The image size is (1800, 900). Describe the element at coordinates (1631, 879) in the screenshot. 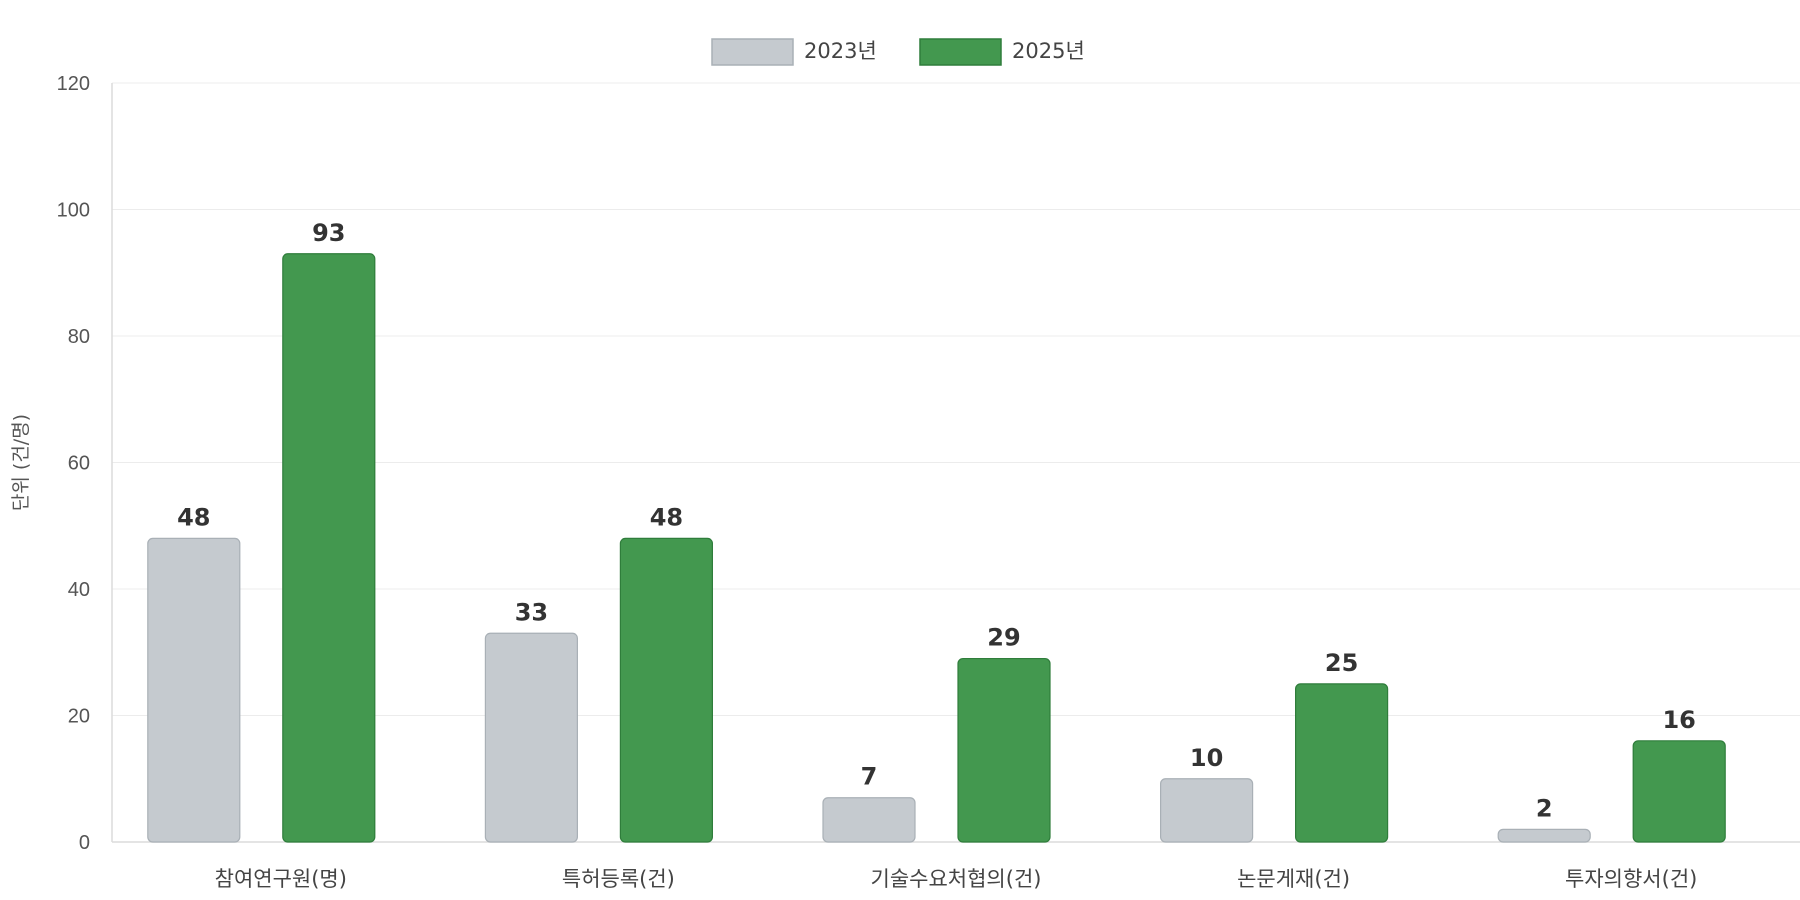

I see `x-category-label: 투자의향서(건)` at that location.